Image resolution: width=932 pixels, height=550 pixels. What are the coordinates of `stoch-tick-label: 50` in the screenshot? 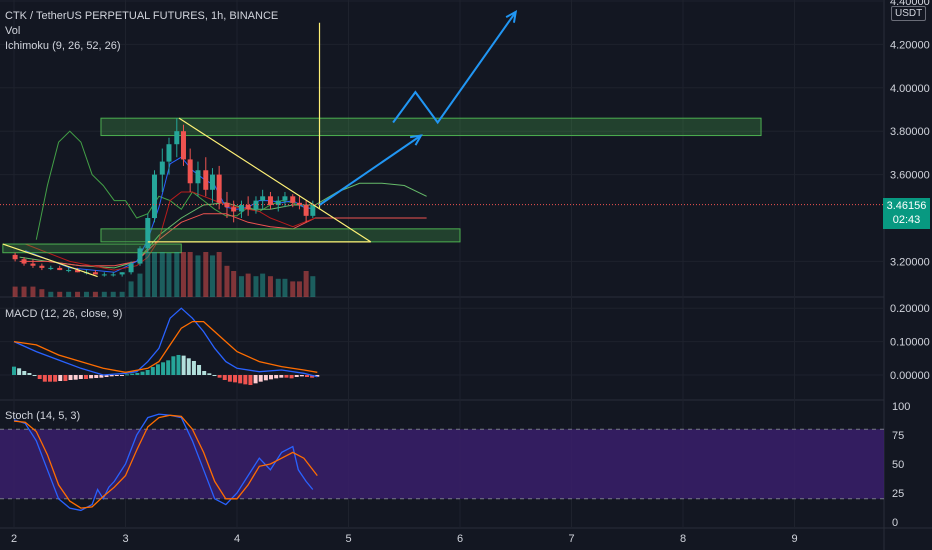 It's located at (898, 465).